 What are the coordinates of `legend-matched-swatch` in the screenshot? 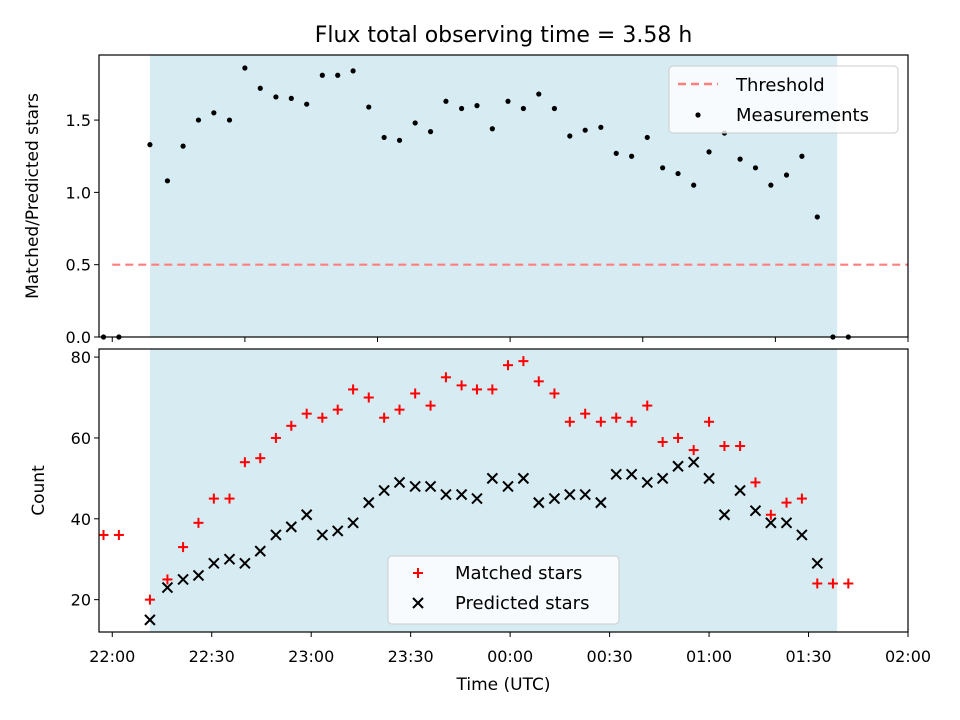 It's located at (418, 573).